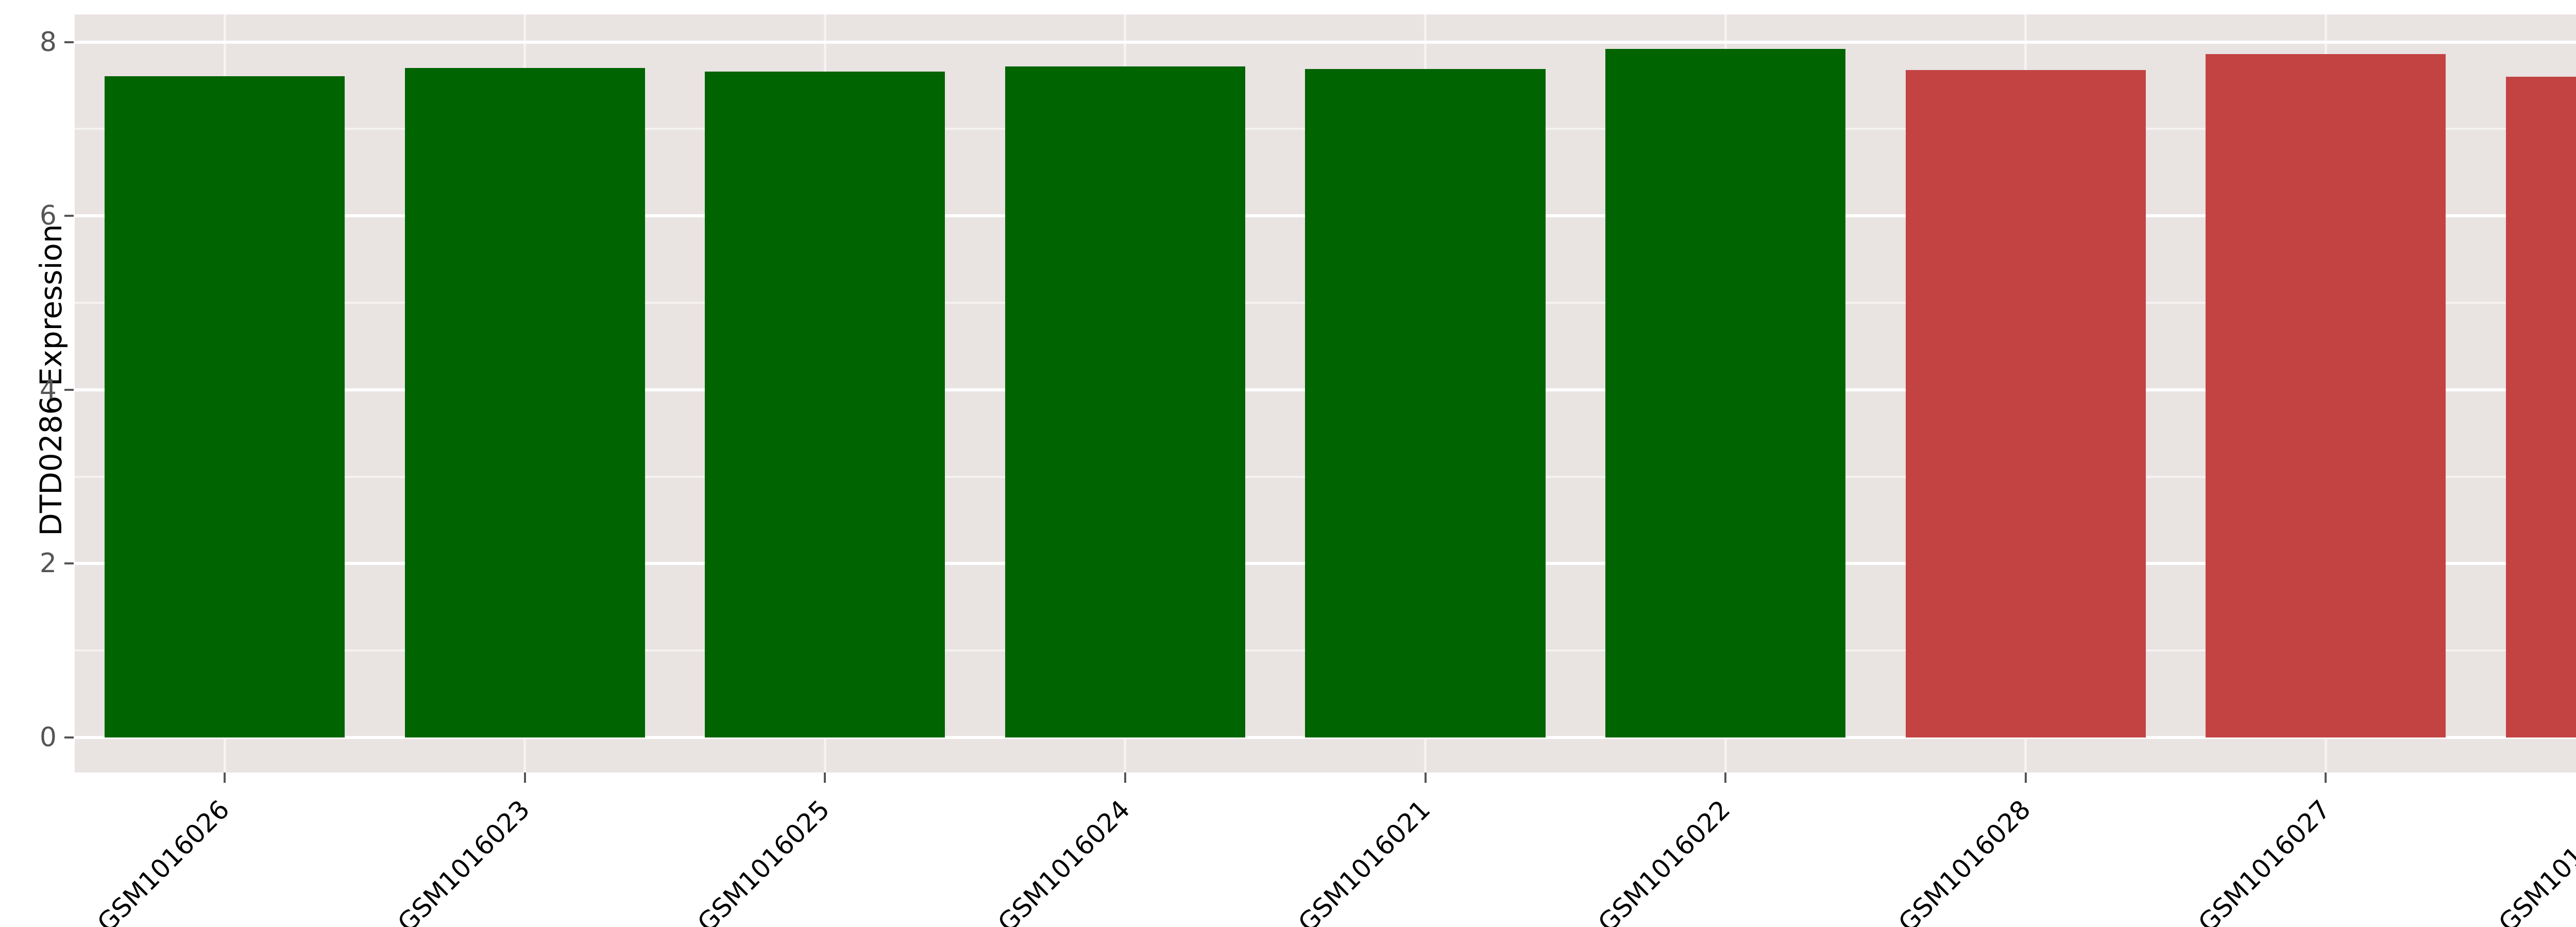 Image resolution: width=2576 pixels, height=927 pixels. What do you see at coordinates (48, 737) in the screenshot?
I see `y-tick-label: 0` at bounding box center [48, 737].